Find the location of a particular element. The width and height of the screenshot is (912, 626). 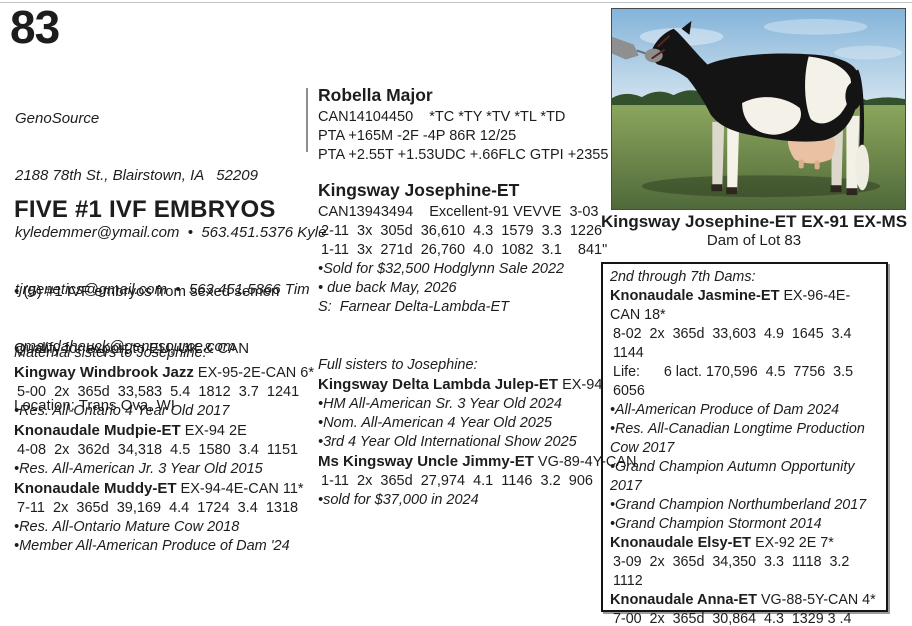

sire-marker-bar is located at coordinates (307, 120).